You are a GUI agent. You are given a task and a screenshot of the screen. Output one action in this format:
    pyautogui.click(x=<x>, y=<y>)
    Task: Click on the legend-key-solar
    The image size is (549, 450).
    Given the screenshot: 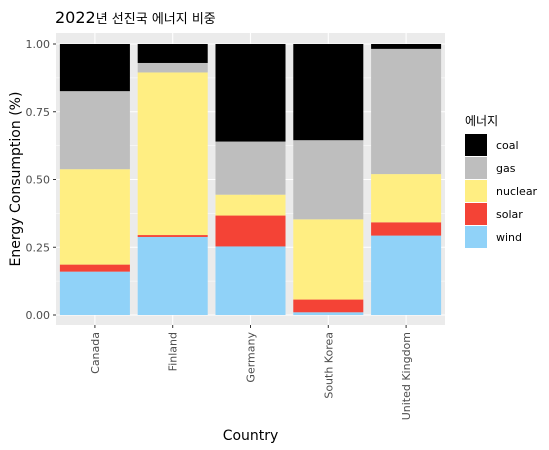 What is the action you would take?
    pyautogui.click(x=476, y=214)
    